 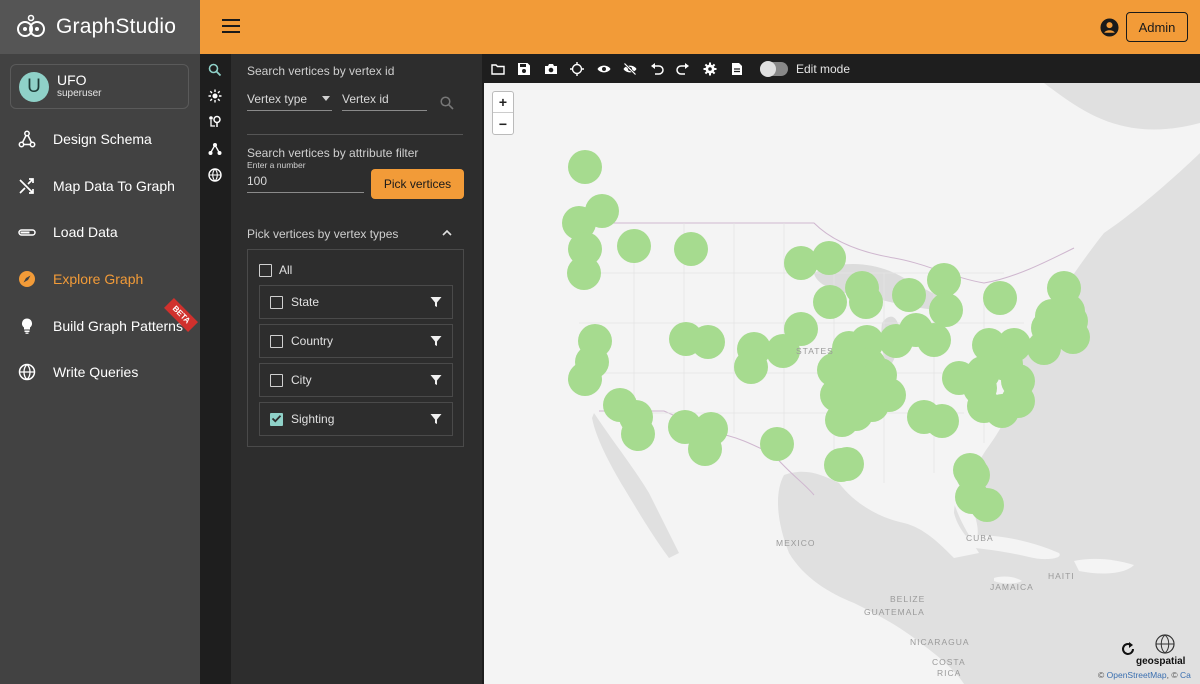 I want to click on graph-icon, so click(x=215, y=149).